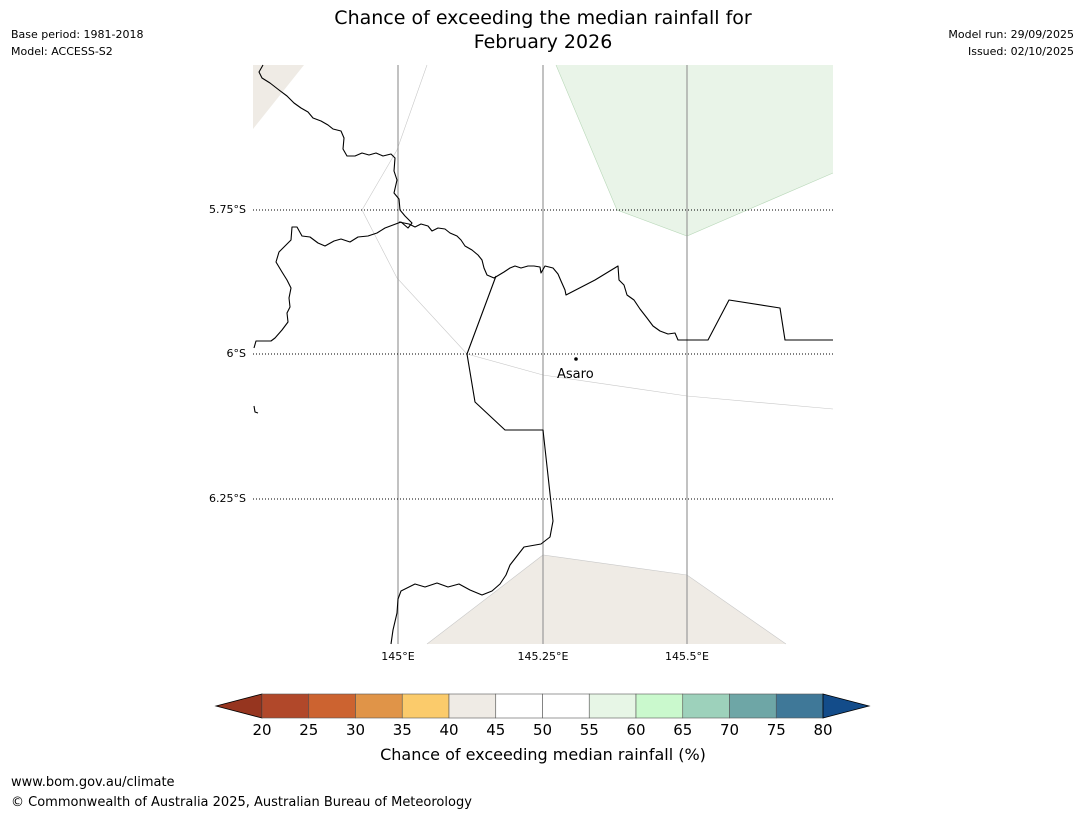 Image resolution: width=1085 pixels, height=816 pixels. Describe the element at coordinates (448, 730) in the screenshot. I see `colorbar-tick-label: 40` at that location.